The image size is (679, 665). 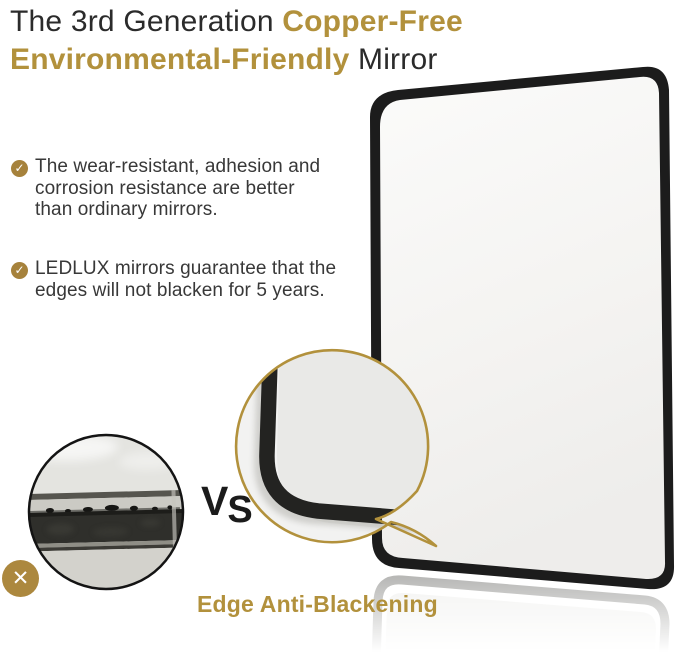 I want to click on feature-text-line: edges will not blacken for 5 years., so click(x=180, y=290).